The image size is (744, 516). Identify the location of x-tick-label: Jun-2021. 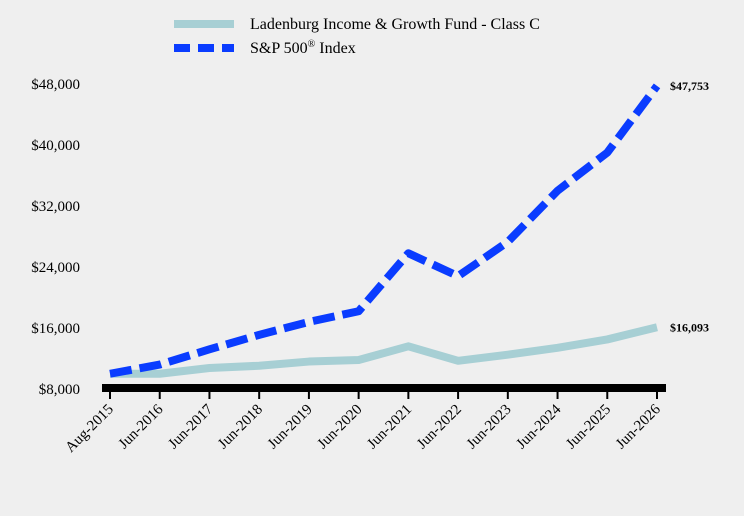
(389, 427).